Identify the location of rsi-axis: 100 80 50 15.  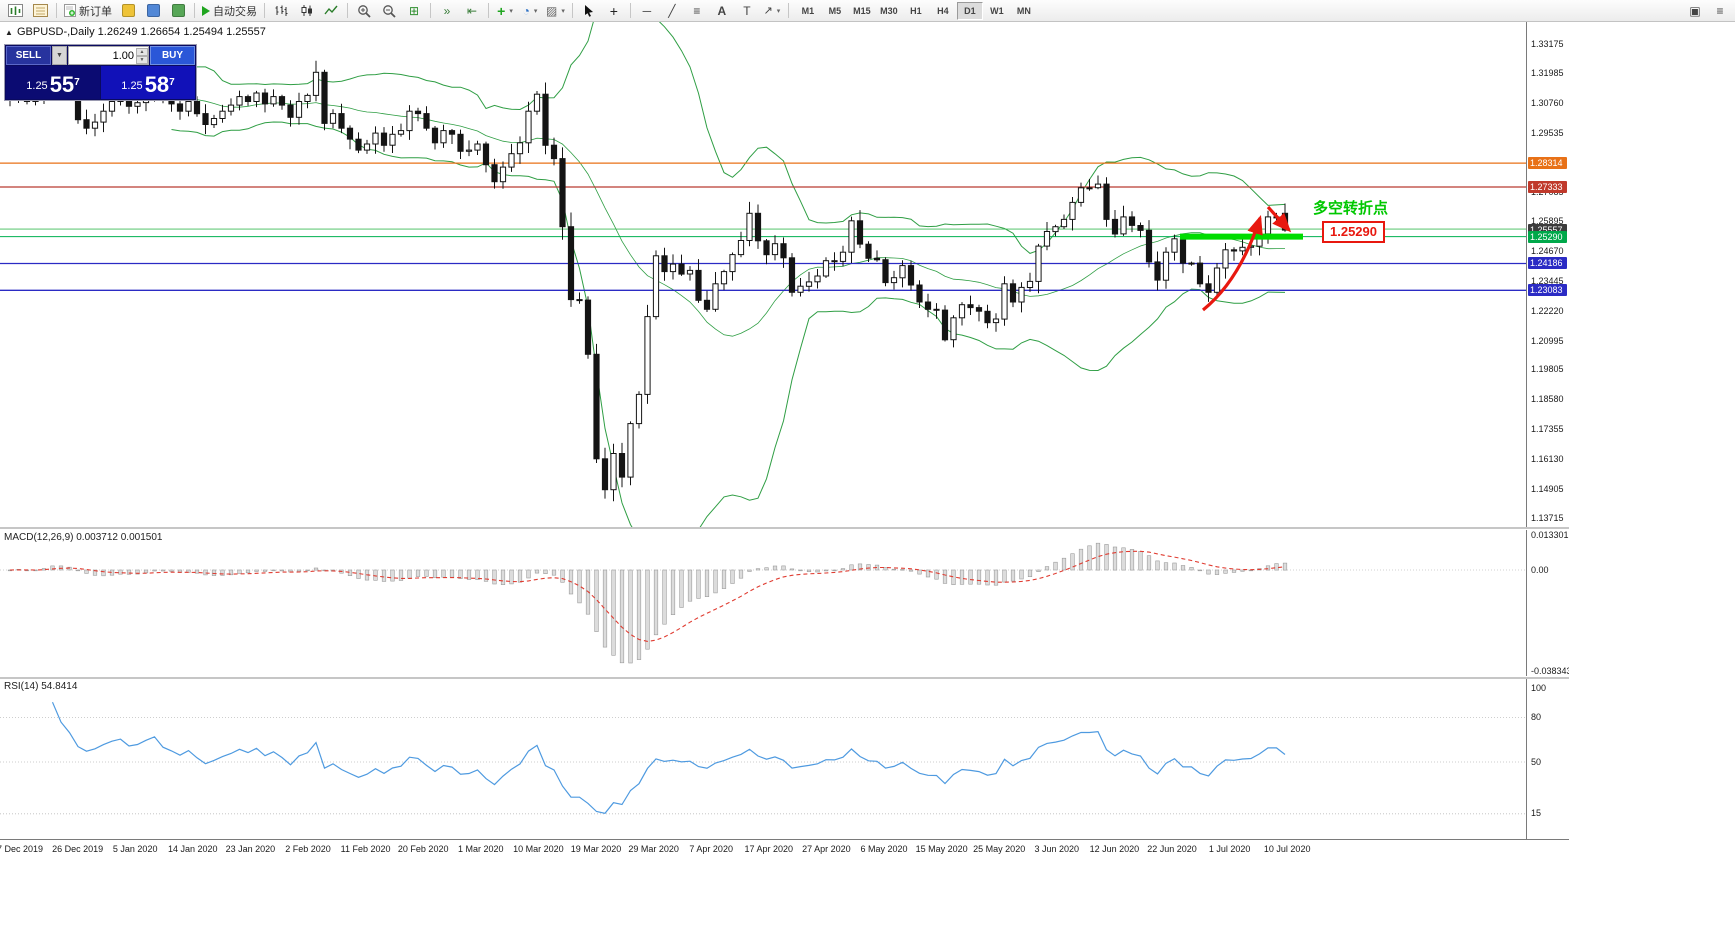
(1547, 759).